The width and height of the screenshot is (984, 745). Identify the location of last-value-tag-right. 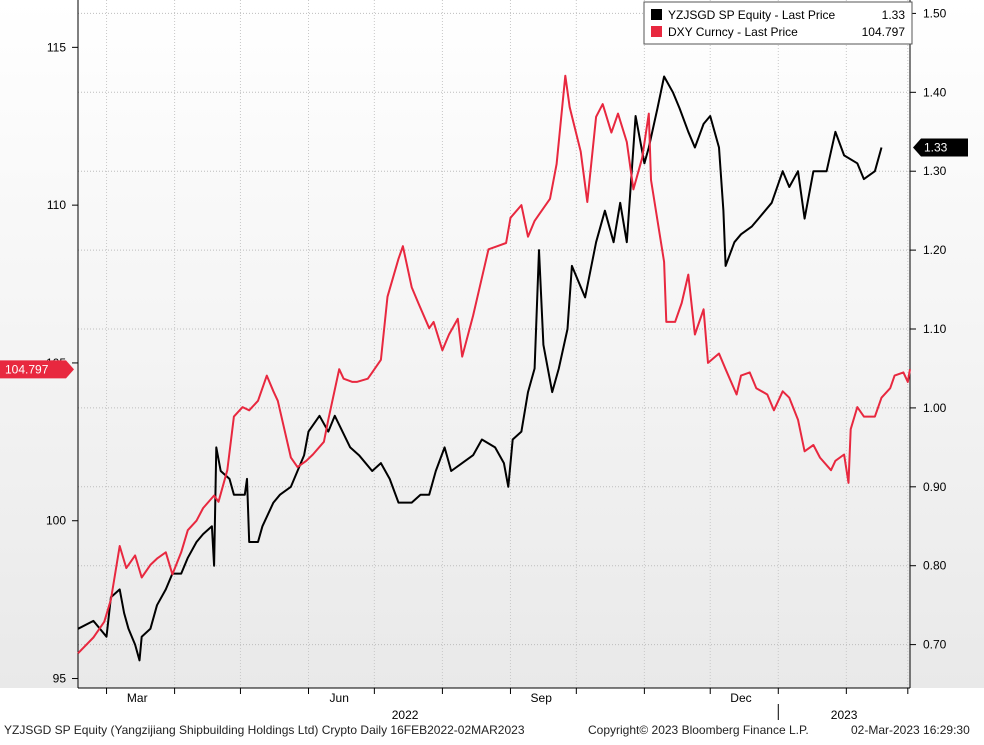
(940, 147).